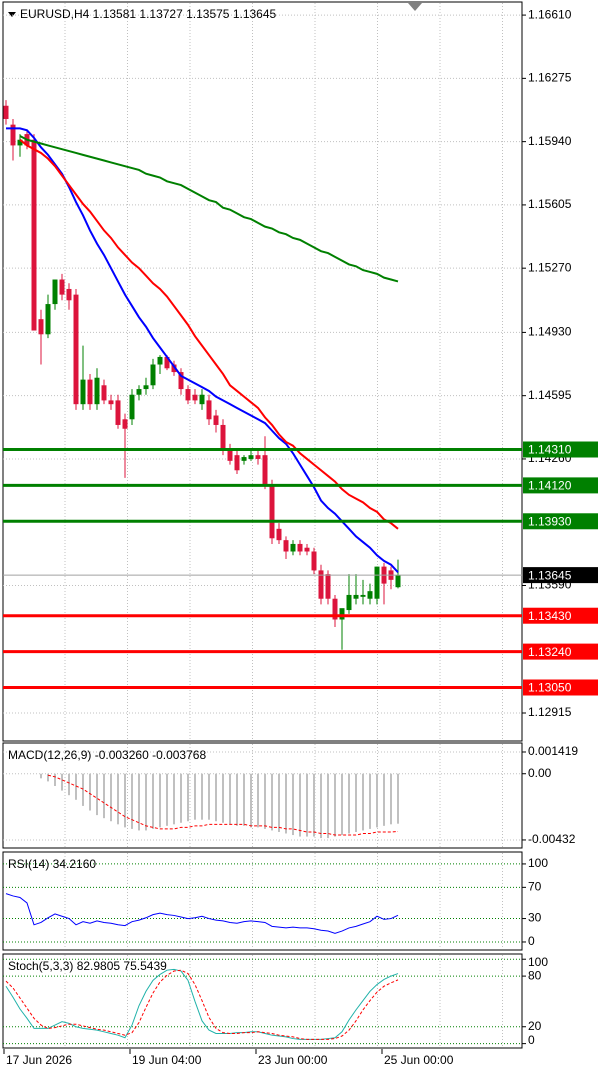 The height and width of the screenshot is (1071, 600). What do you see at coordinates (419, 1060) in the screenshot?
I see `x-tick-label: 25 Jun 00:00` at bounding box center [419, 1060].